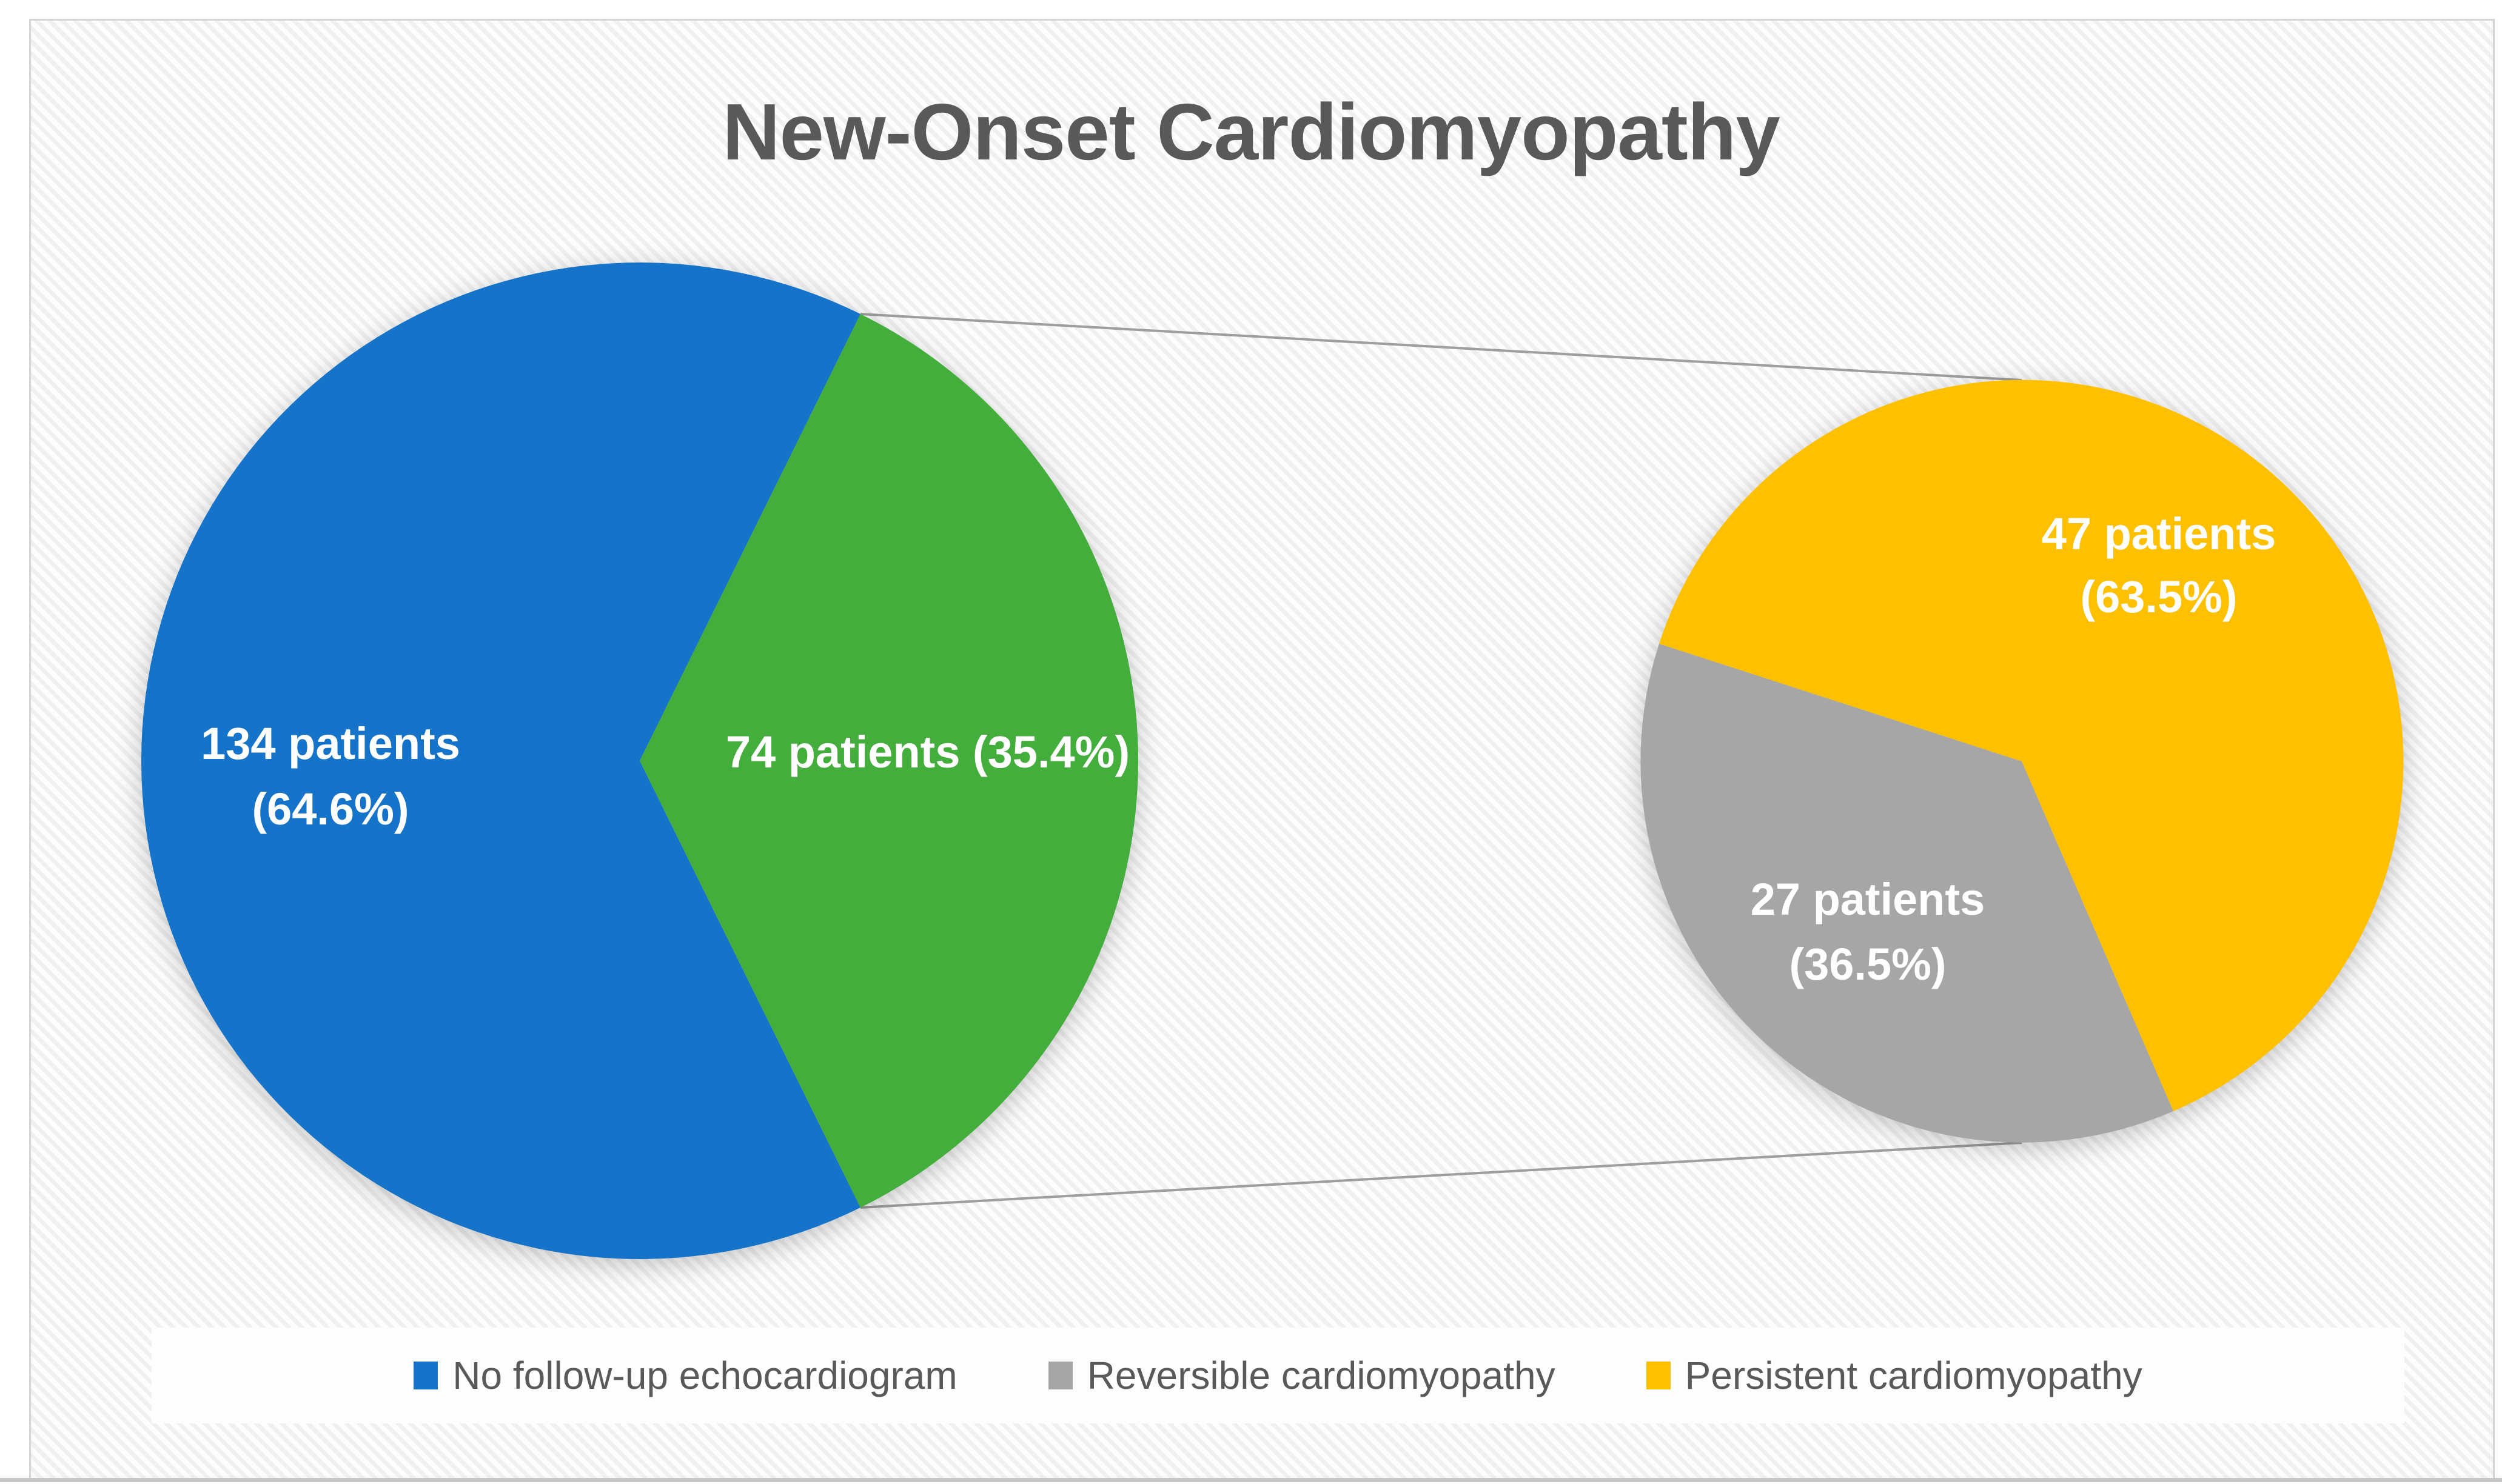  Describe the element at coordinates (1441, 347) in the screenshot. I see `connector-line-top` at that location.